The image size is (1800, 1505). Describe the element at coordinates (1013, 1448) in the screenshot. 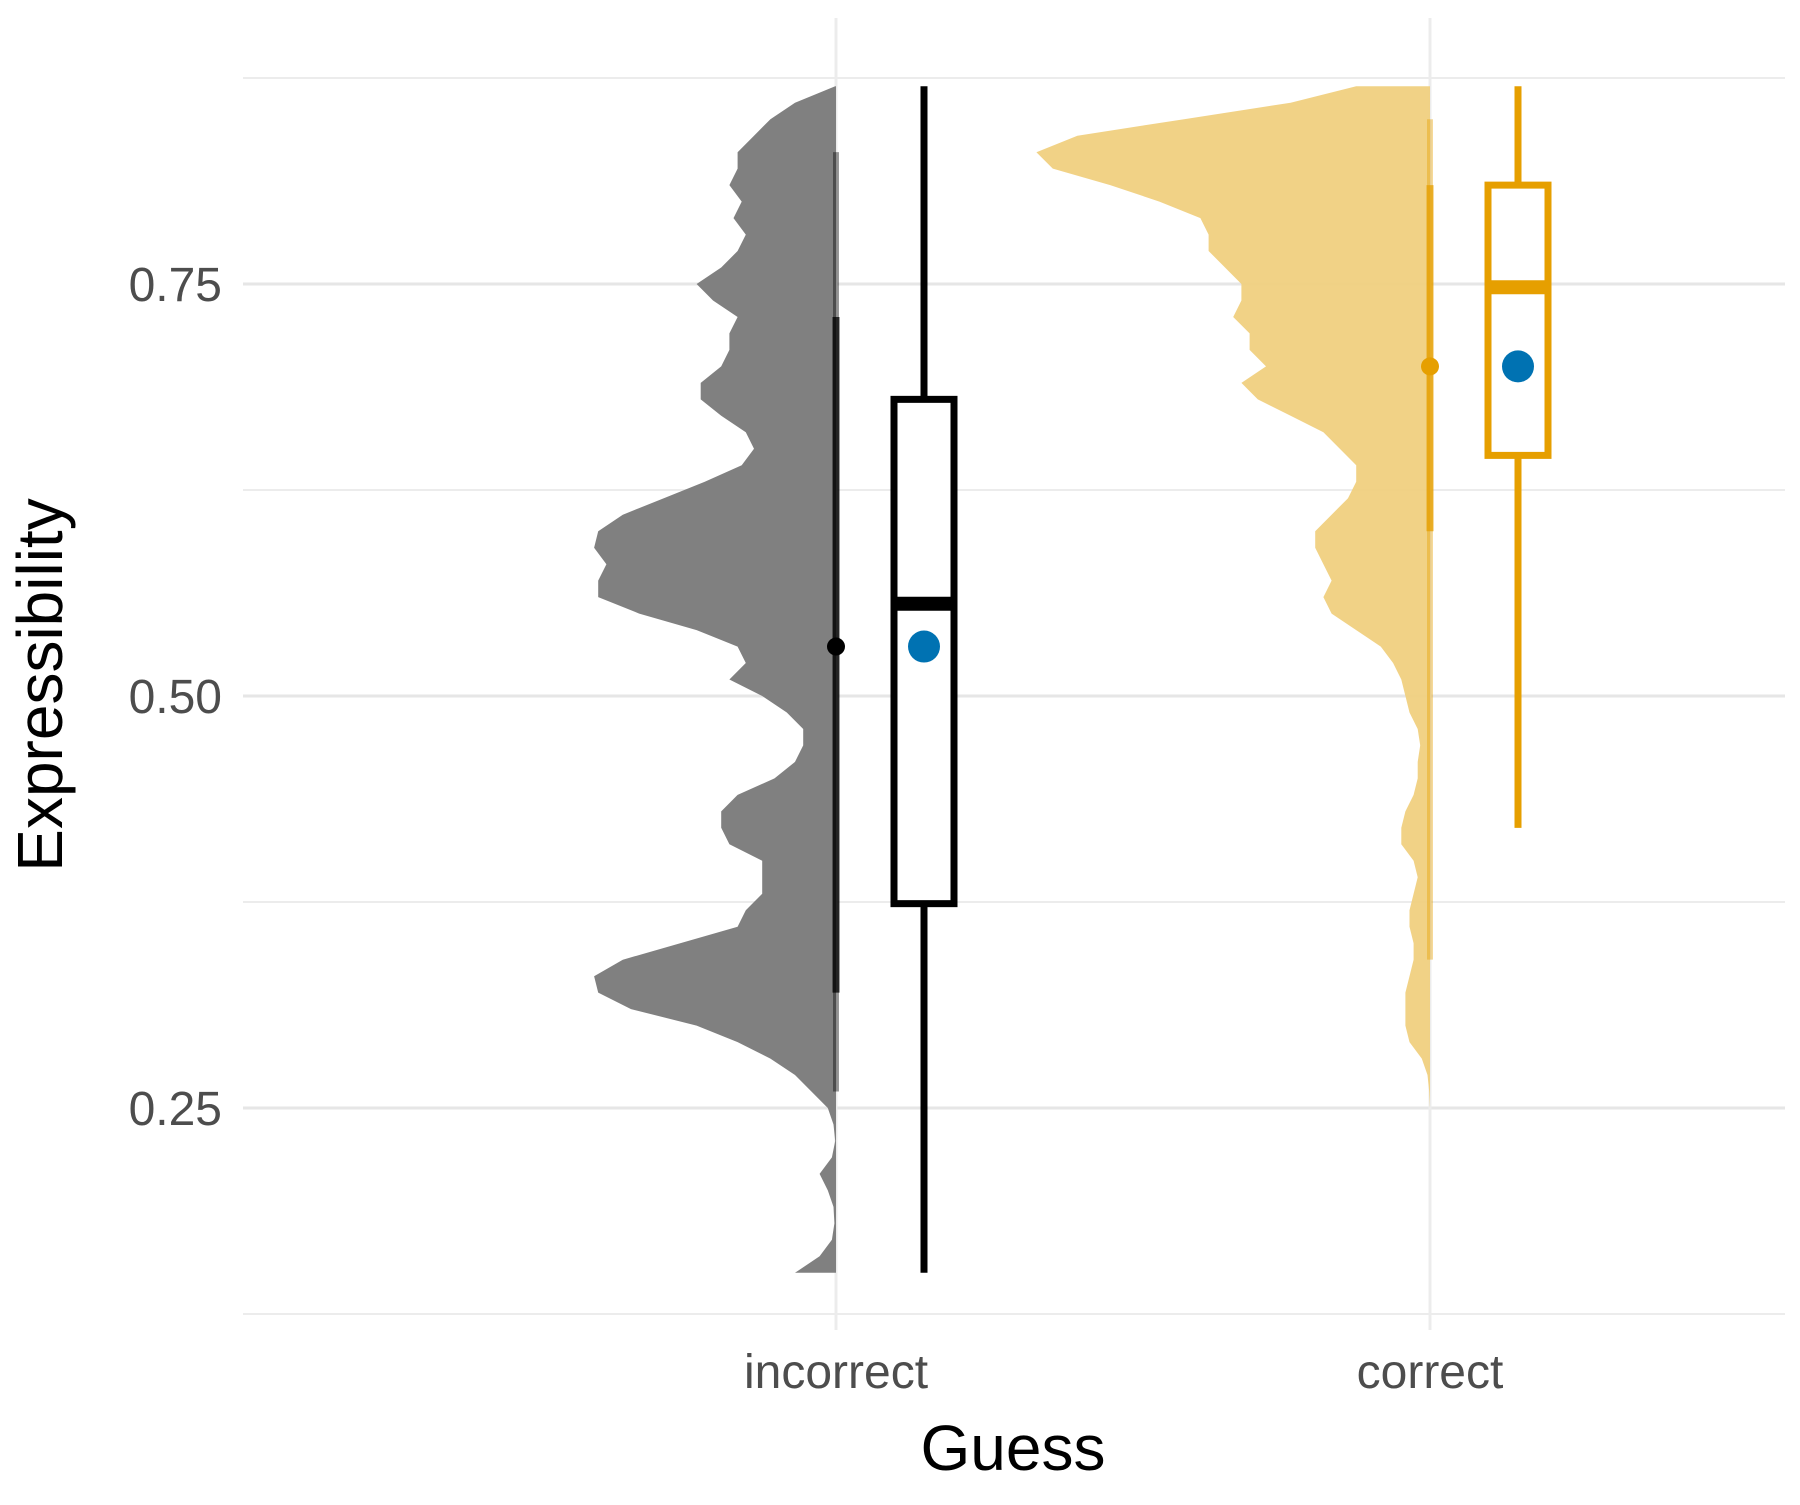

I see `x-axis-title: Guess` at that location.